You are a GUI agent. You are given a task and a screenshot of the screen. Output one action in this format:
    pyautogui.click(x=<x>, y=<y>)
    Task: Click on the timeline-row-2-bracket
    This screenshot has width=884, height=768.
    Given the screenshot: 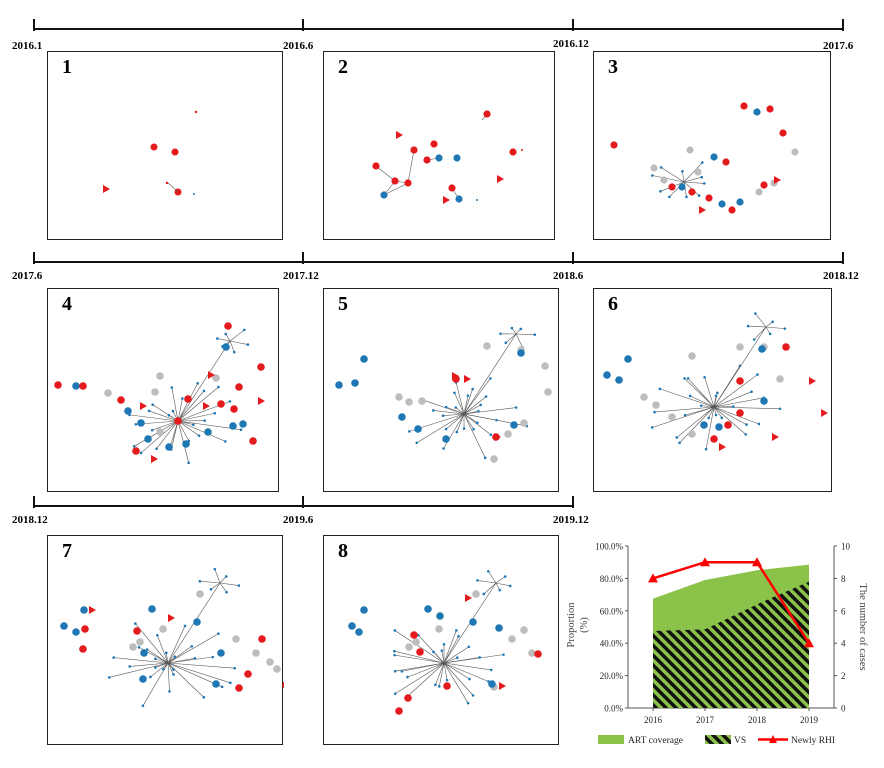 What is the action you would take?
    pyautogui.click(x=438, y=258)
    